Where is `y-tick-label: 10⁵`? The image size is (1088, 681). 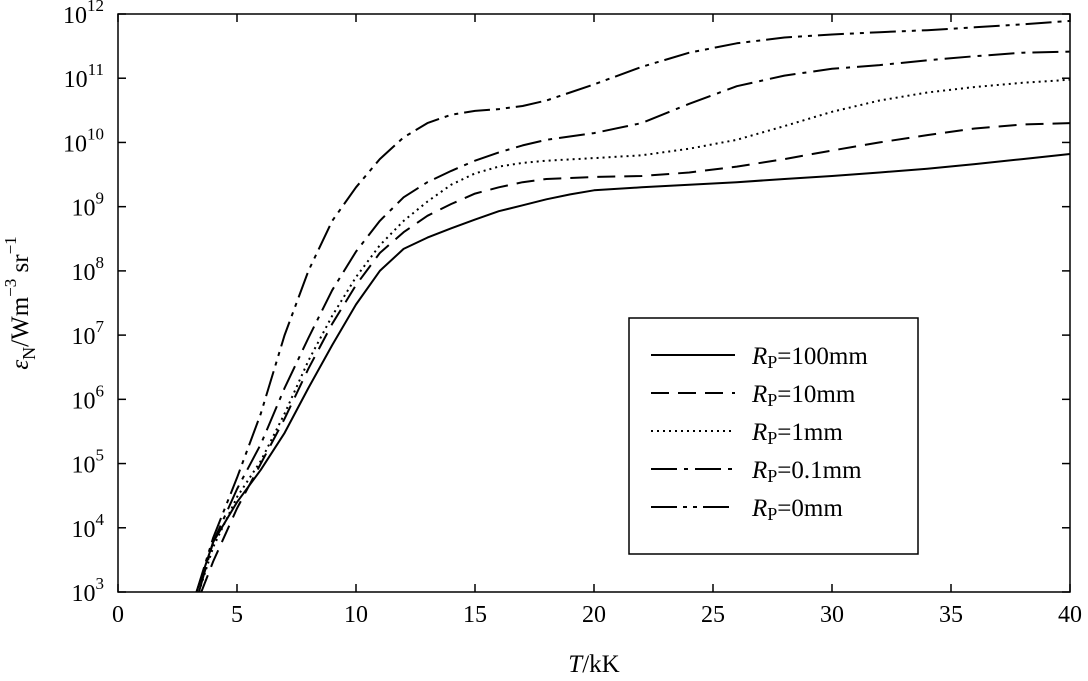
y-tick-label: 10⁵ is located at coordinates (88, 462).